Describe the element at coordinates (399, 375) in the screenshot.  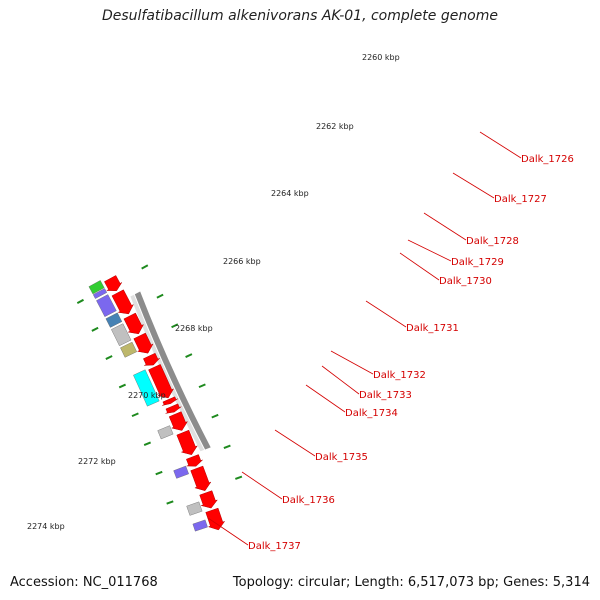
I see `gene-label: Dalk_1732` at that location.